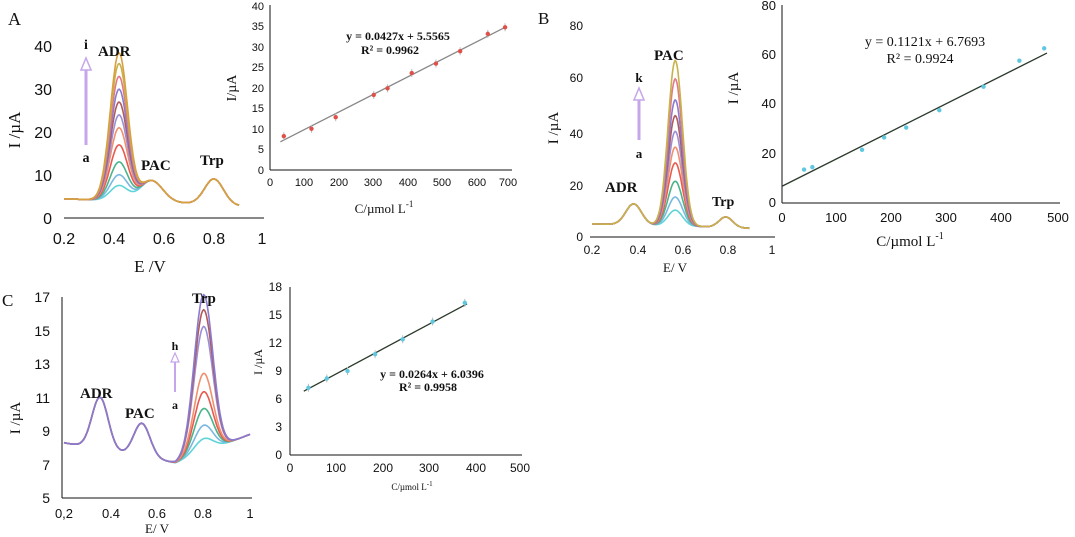 The width and height of the screenshot is (1075, 537). I want to click on y-tick-label: 5, so click(46, 498).